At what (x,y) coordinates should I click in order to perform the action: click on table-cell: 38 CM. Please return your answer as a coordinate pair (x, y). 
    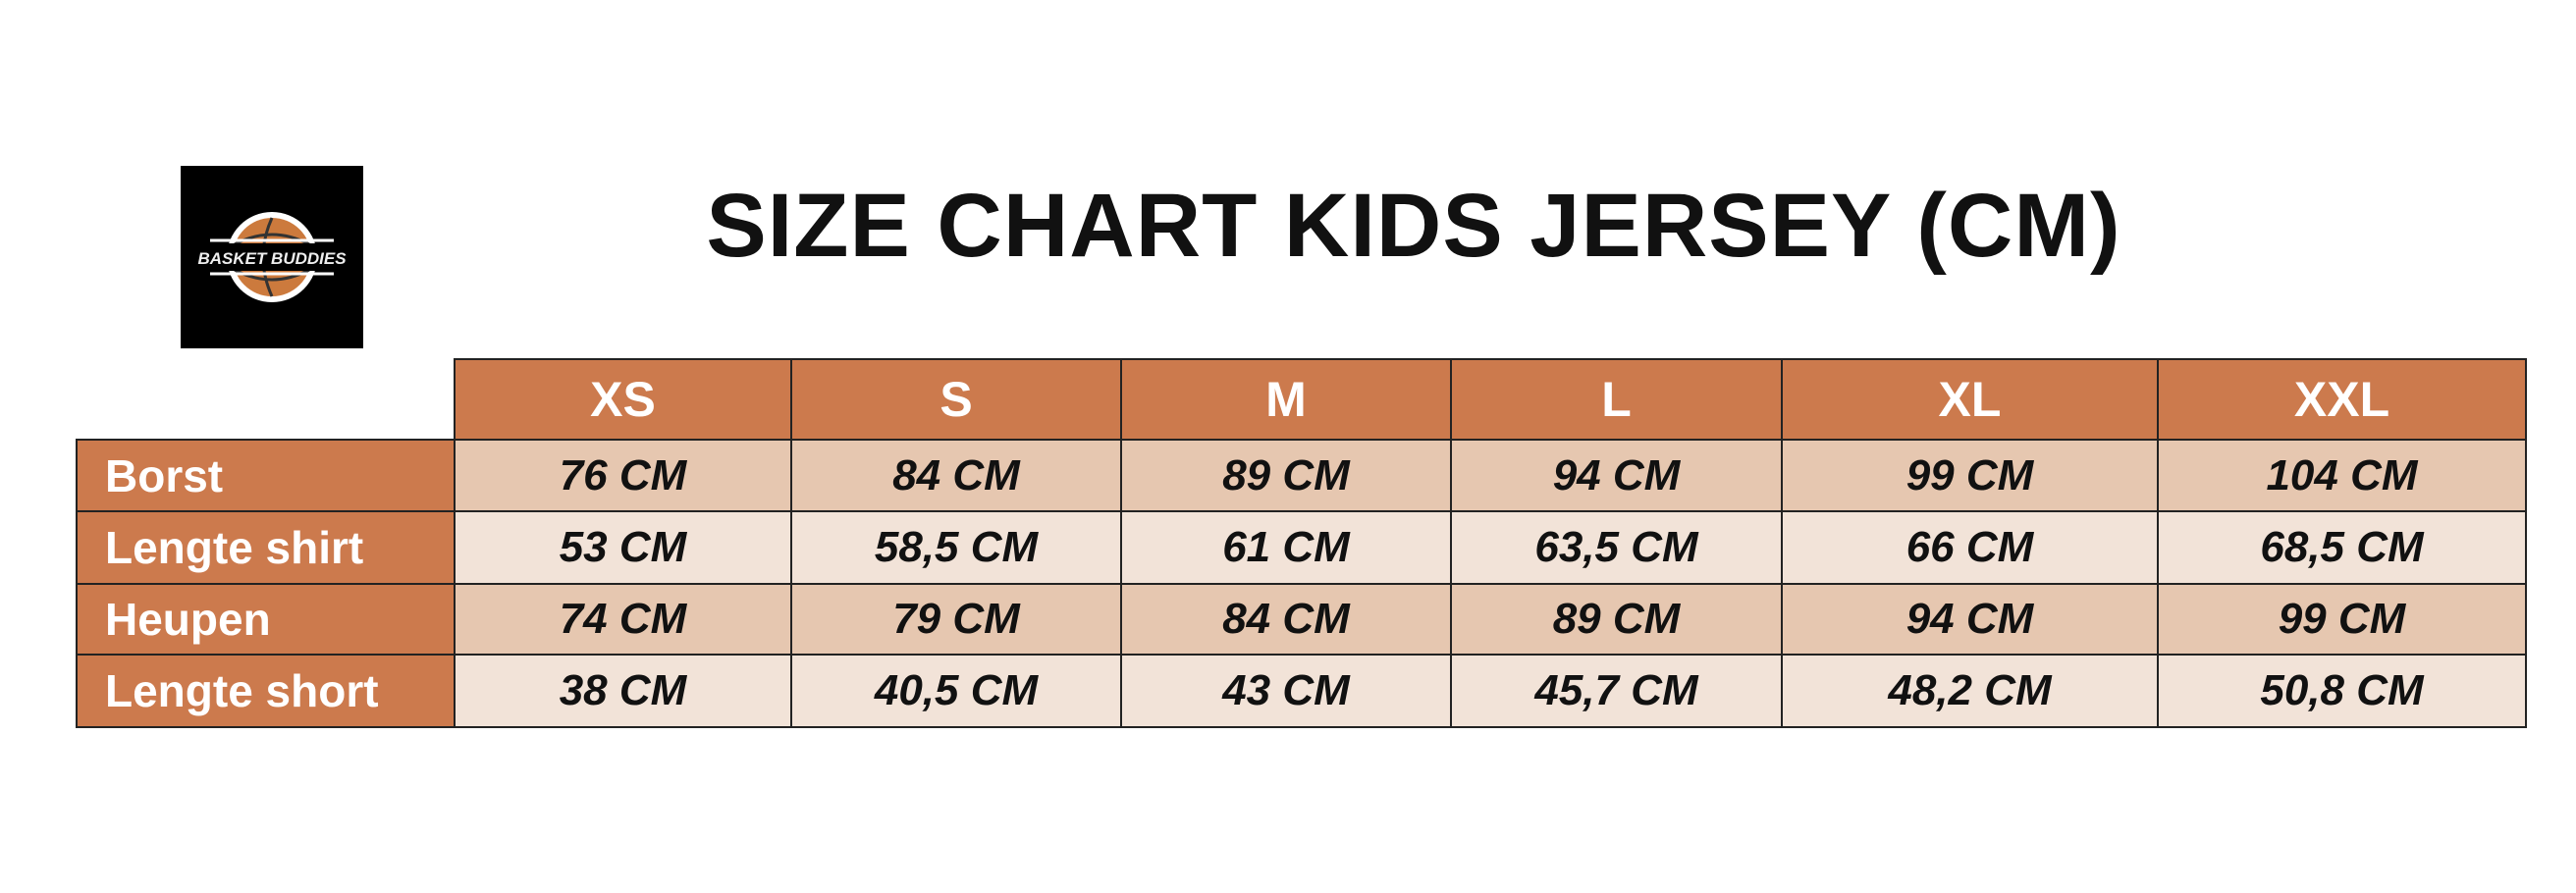
    Looking at the image, I should click on (623, 691).